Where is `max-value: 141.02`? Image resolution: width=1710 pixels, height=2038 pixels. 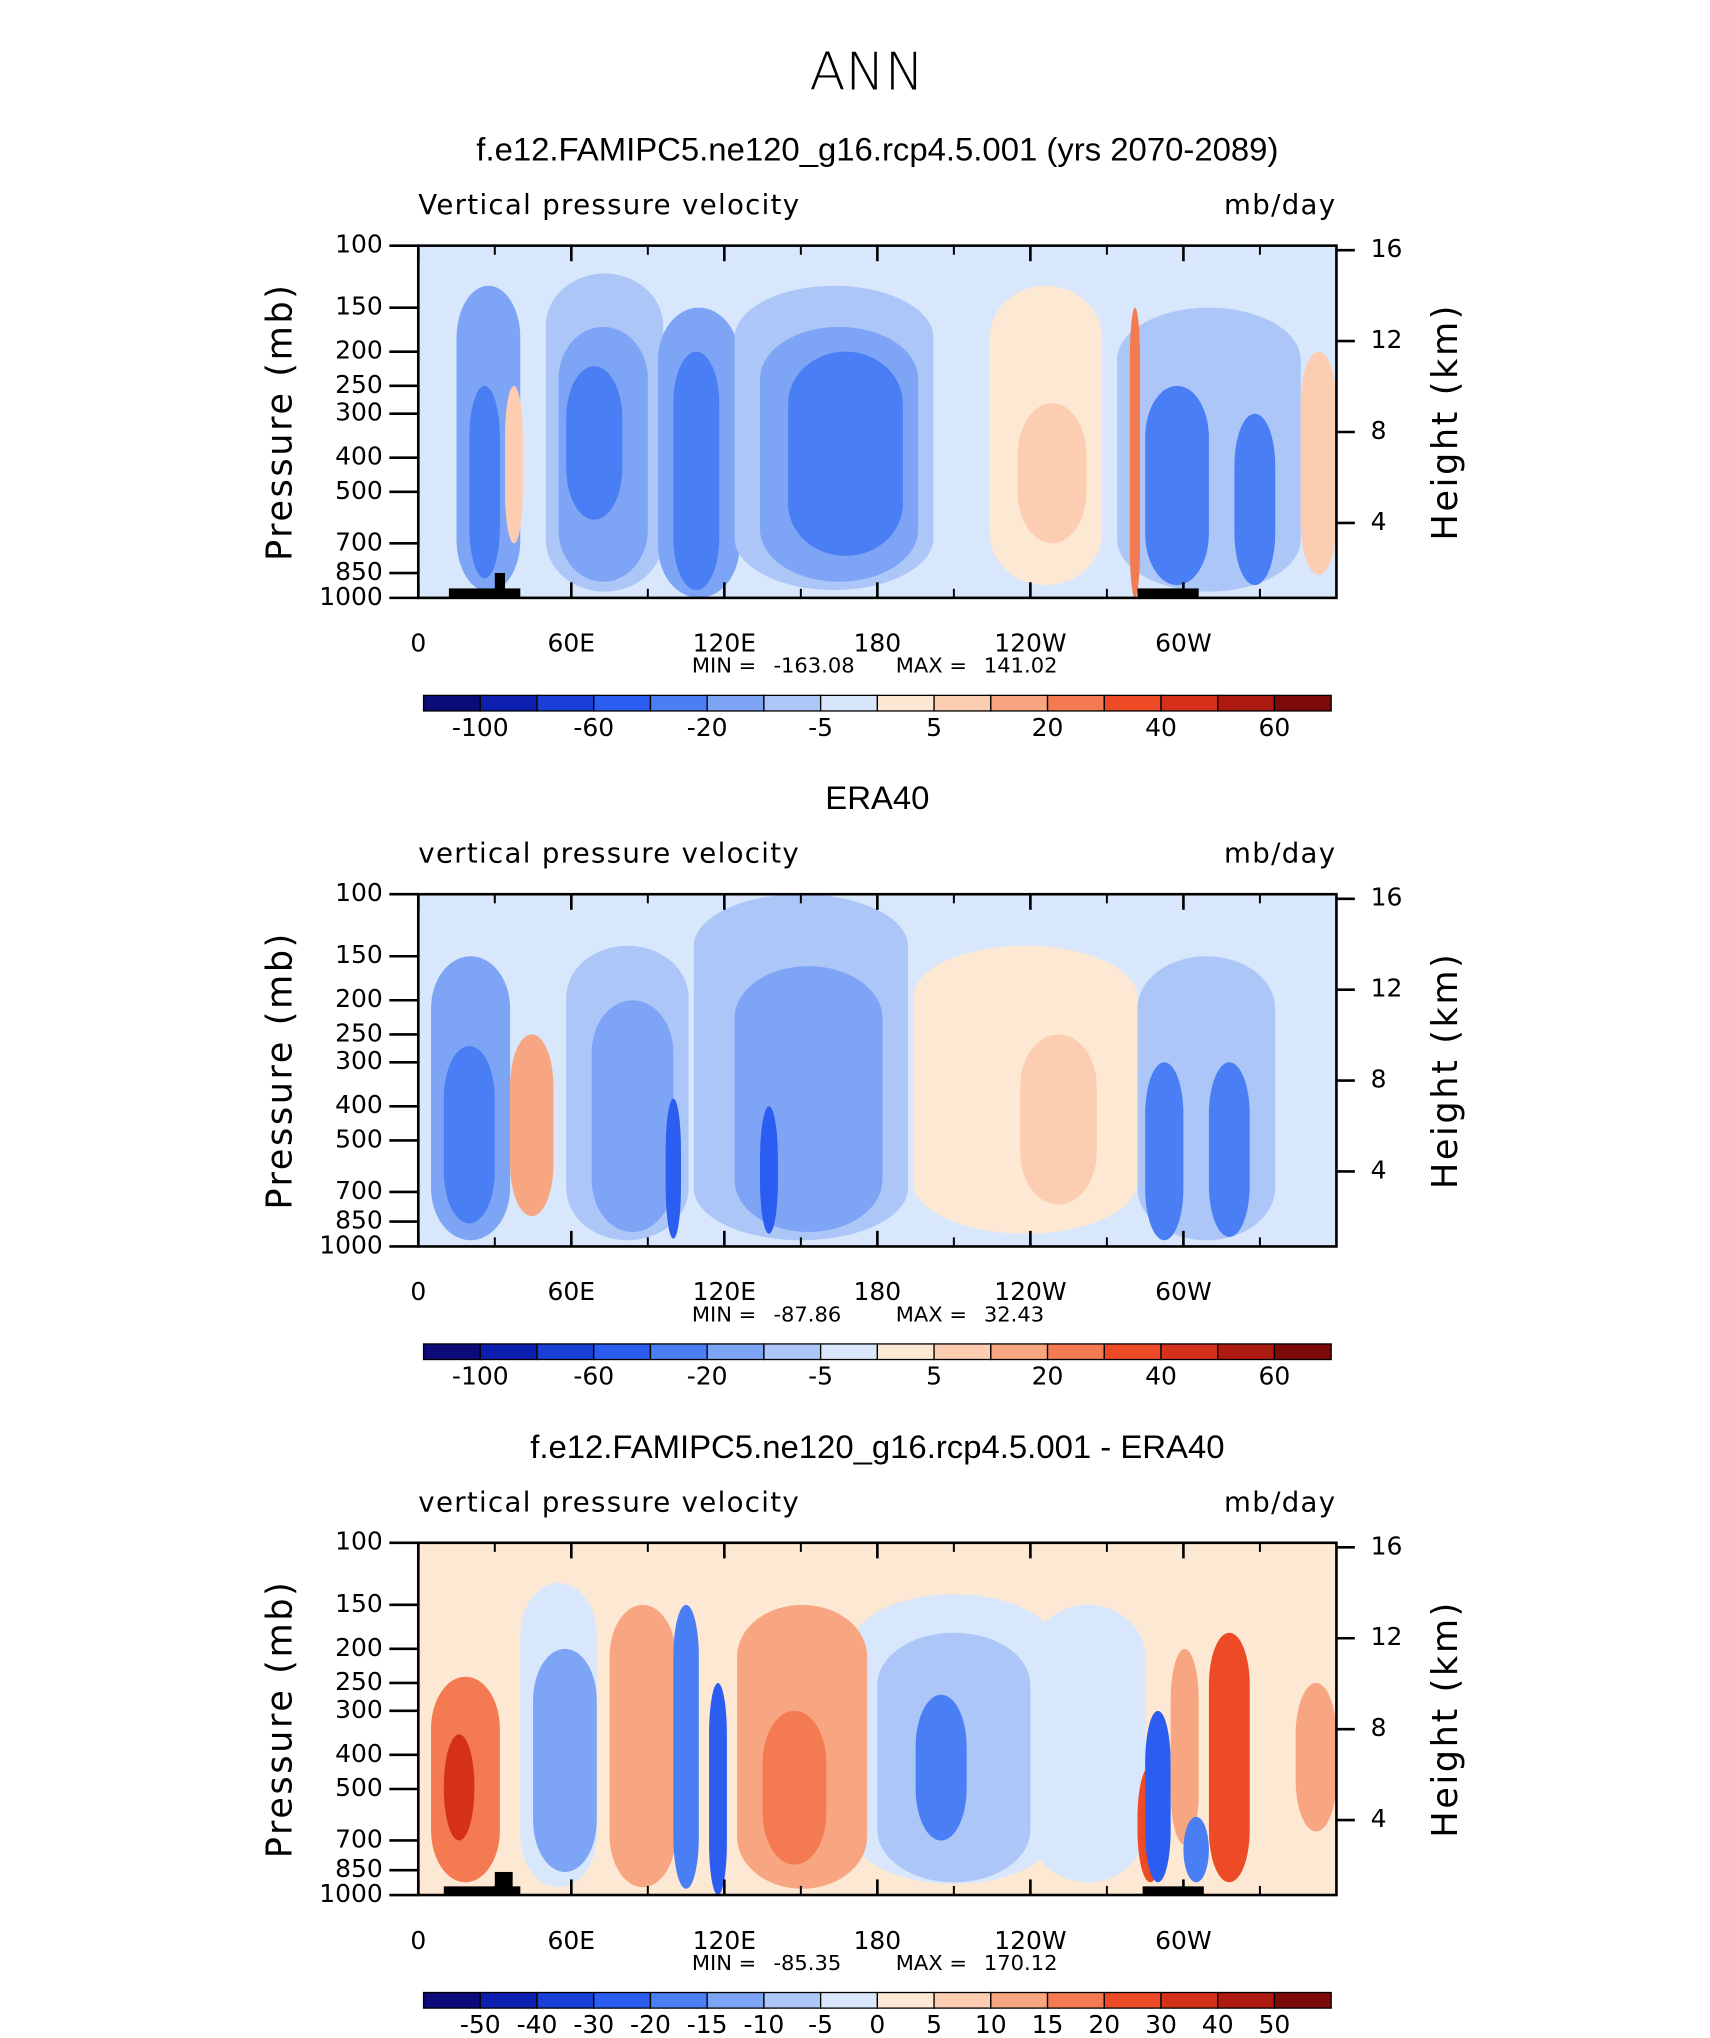 max-value: 141.02 is located at coordinates (1021, 666).